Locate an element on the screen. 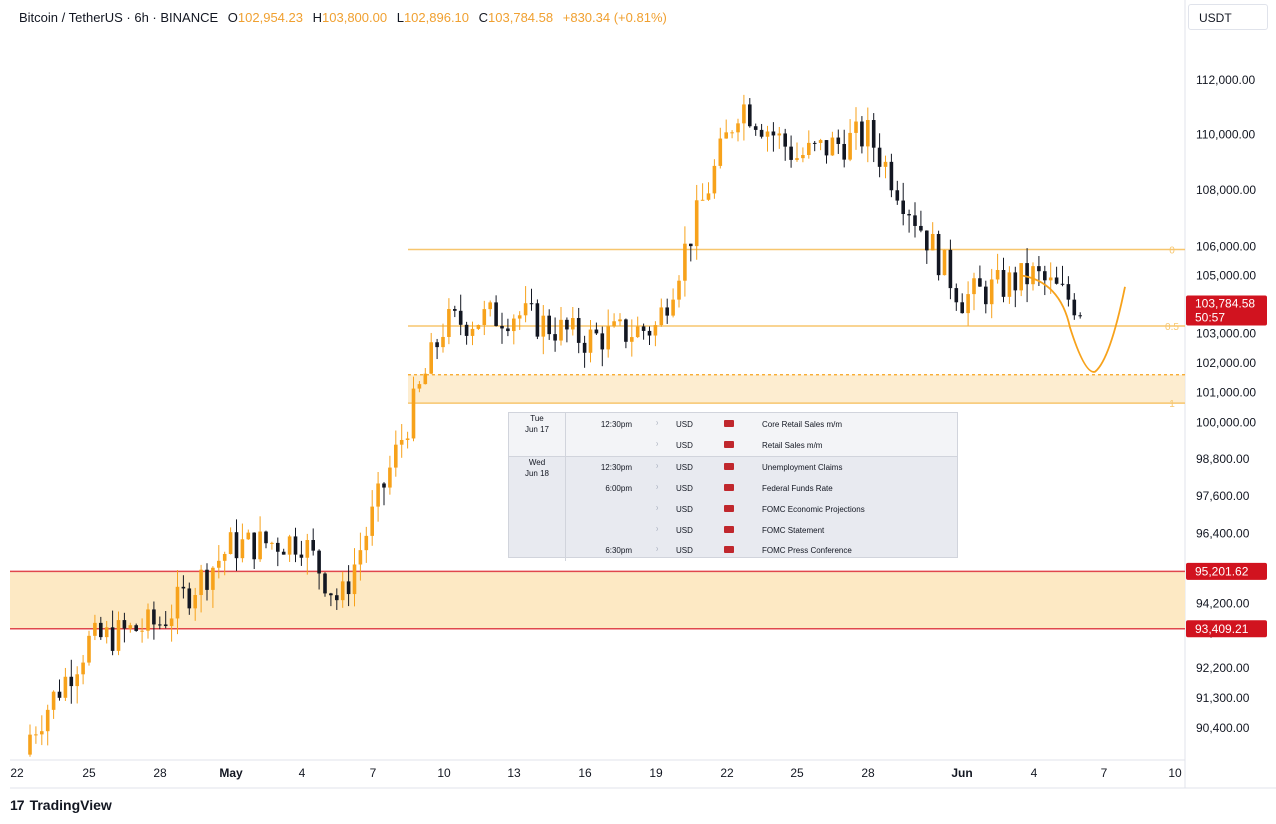 Image resolution: width=1276 pixels, height=824 pixels. event-day: Wed is located at coordinates (537, 462).